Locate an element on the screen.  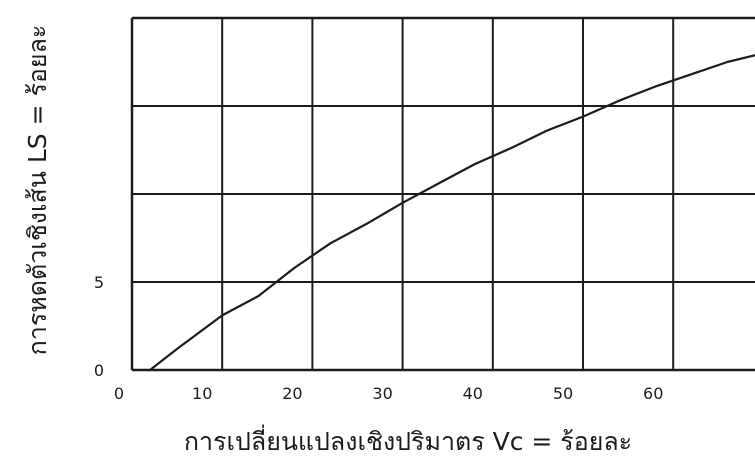
y-axis-title: การหดตัวเชิงเส้น LS = ร้อยละ is located at coordinates (37, 190).